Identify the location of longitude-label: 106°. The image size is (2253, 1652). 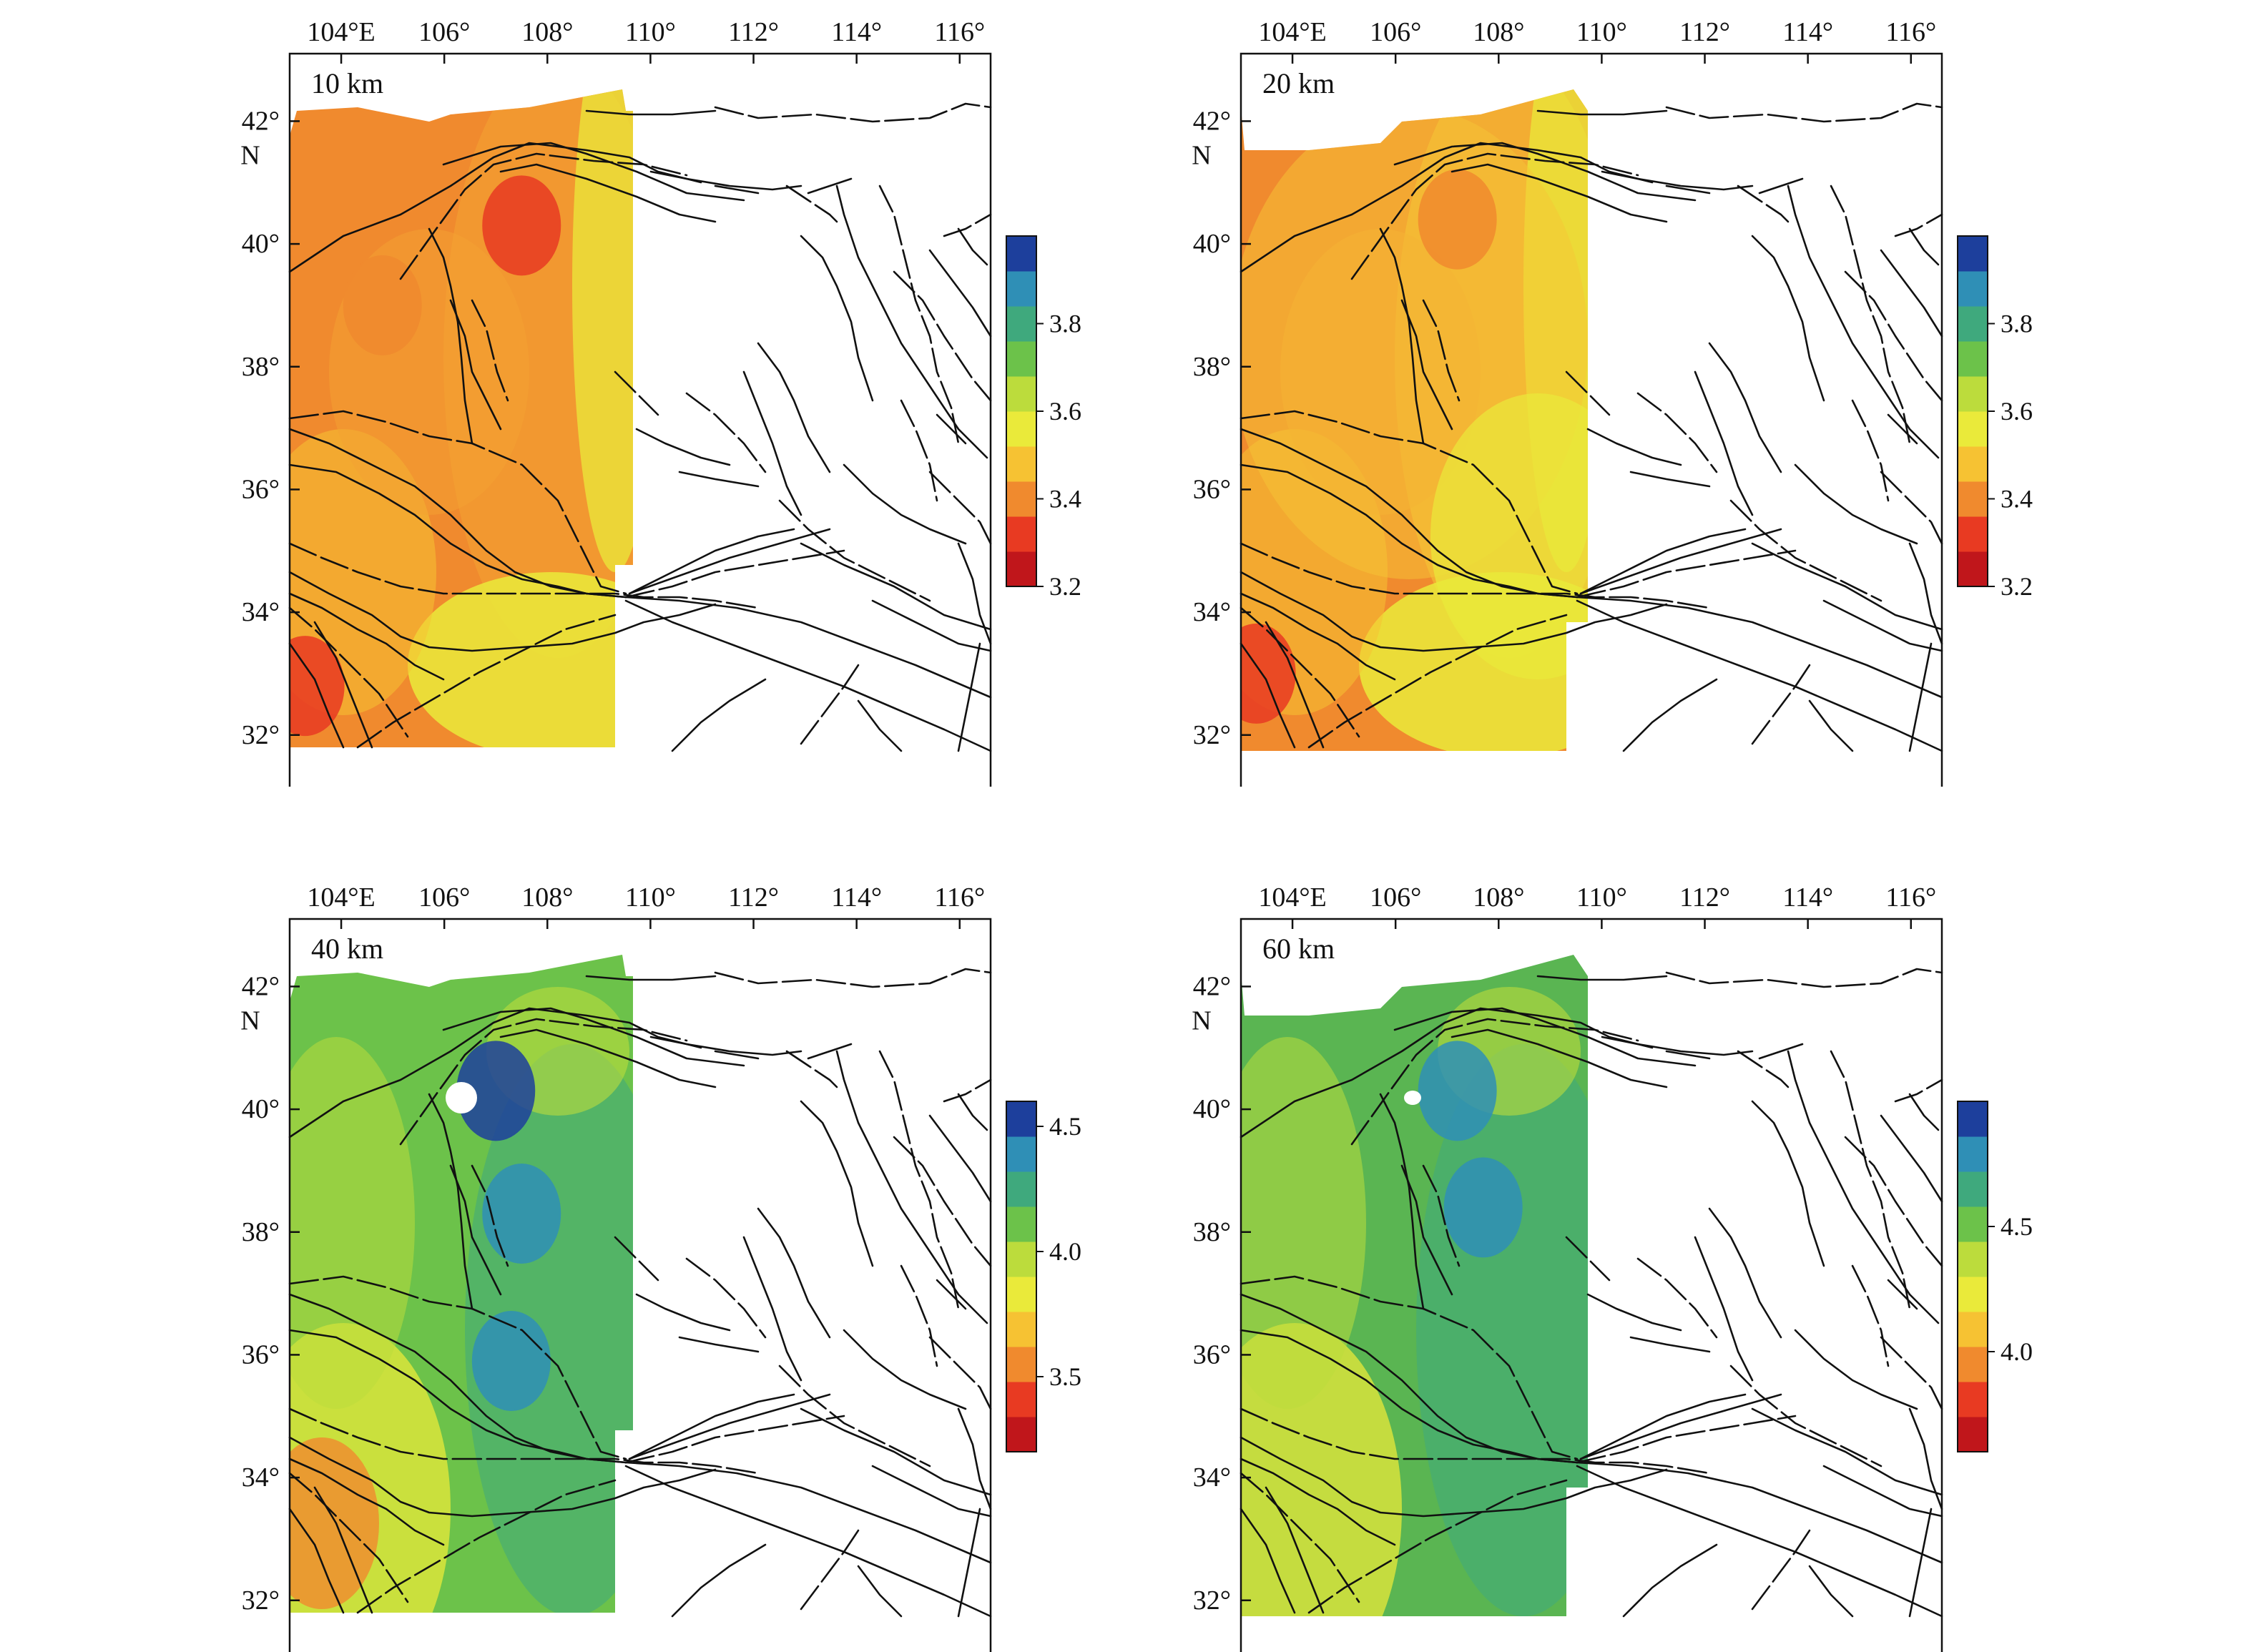
(444, 898).